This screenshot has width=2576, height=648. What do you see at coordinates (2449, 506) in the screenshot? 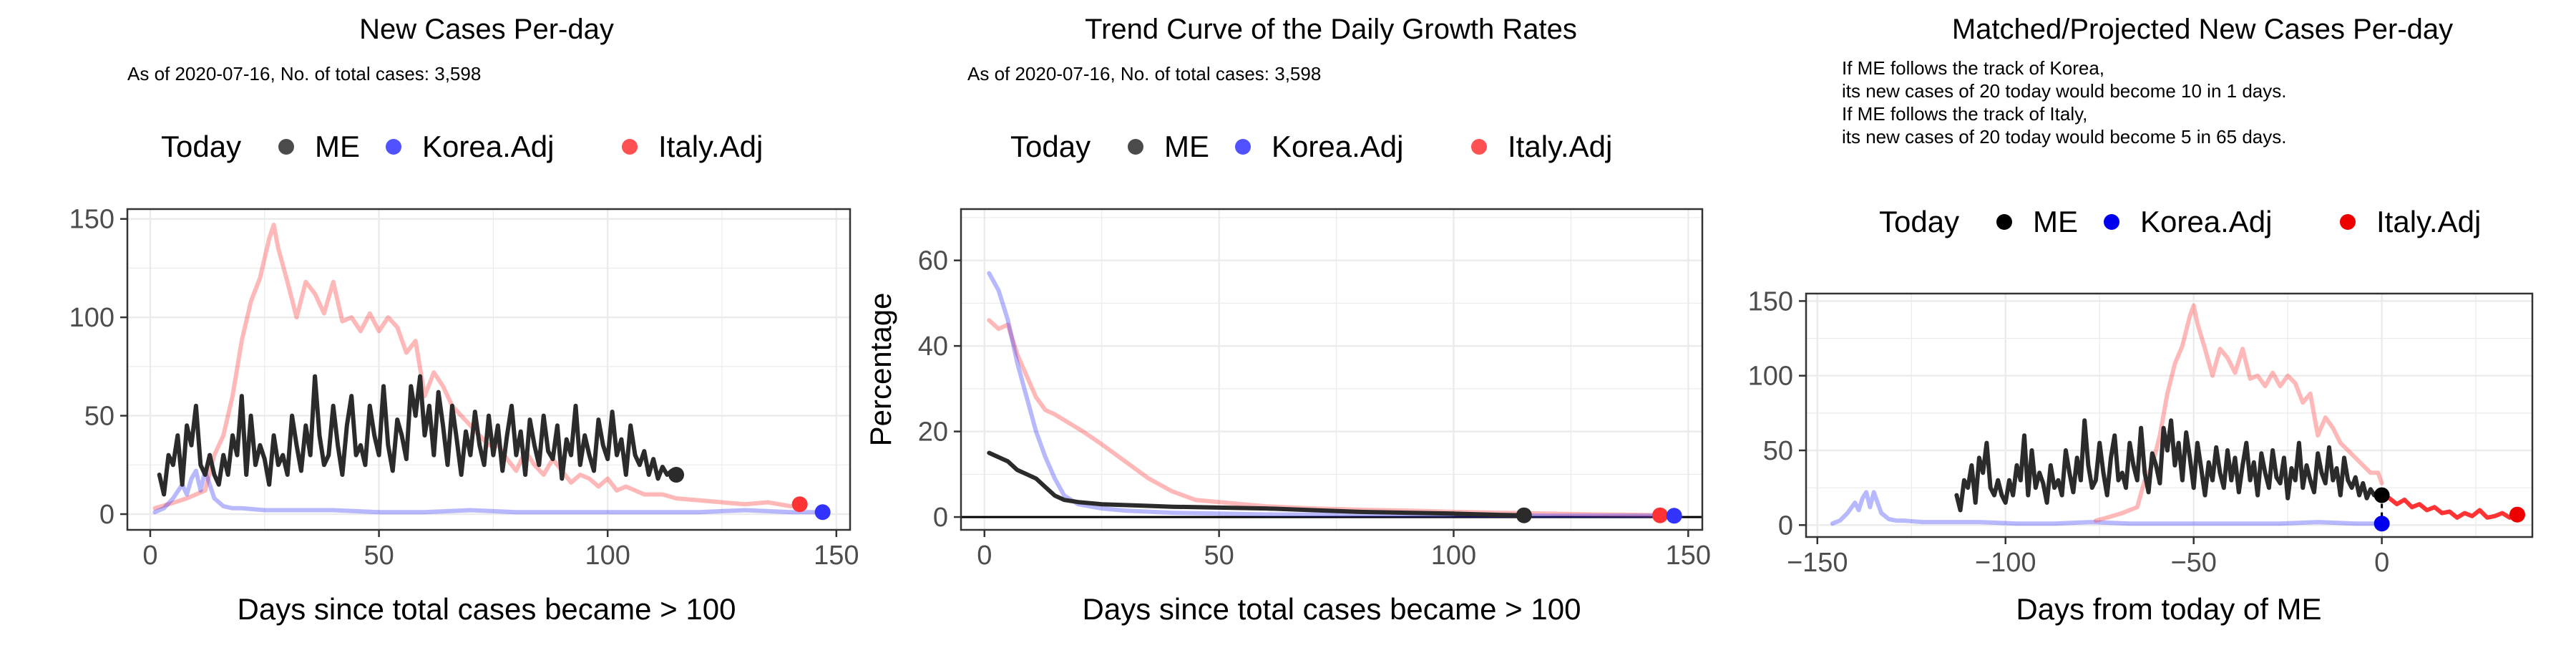
I see `series-line-italy-adj-projected` at bounding box center [2449, 506].